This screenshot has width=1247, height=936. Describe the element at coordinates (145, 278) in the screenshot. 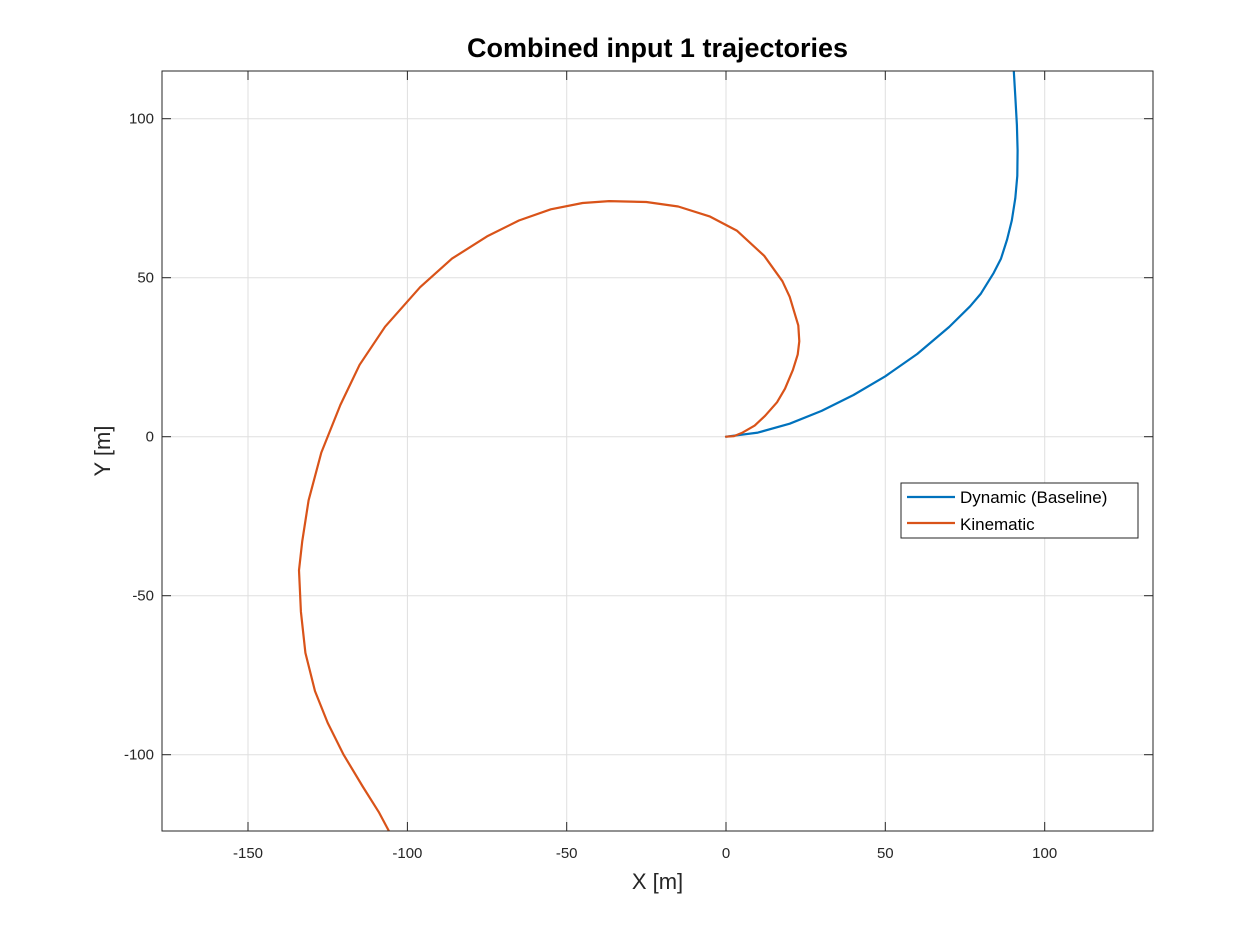

I see `y-tick-label: 50` at that location.